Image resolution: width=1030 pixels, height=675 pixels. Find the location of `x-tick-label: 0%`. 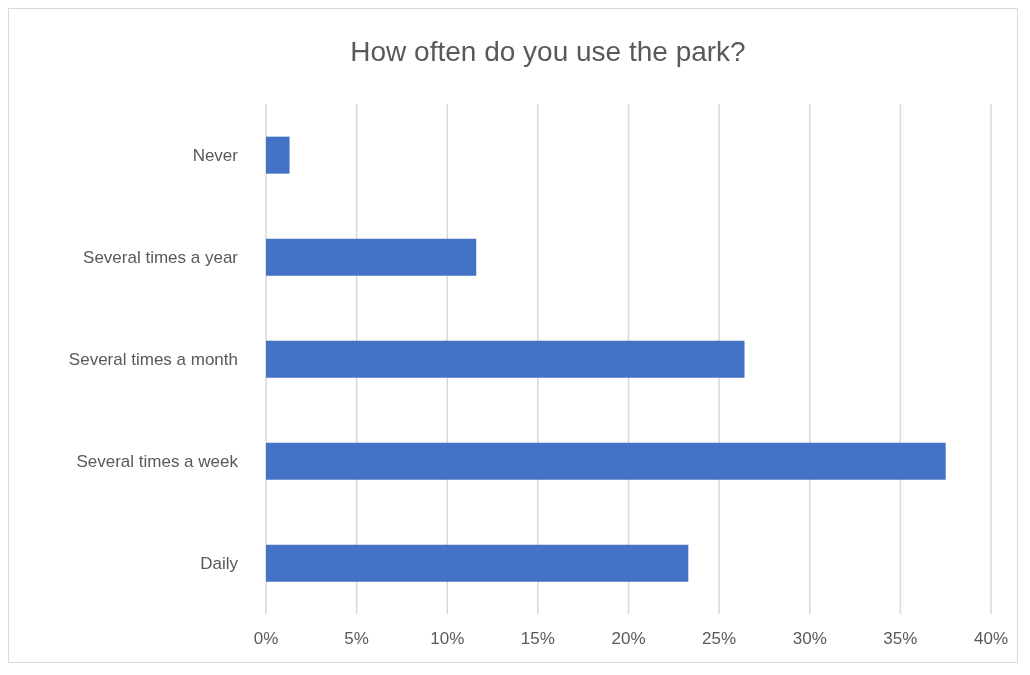

x-tick-label: 0% is located at coordinates (266, 639).